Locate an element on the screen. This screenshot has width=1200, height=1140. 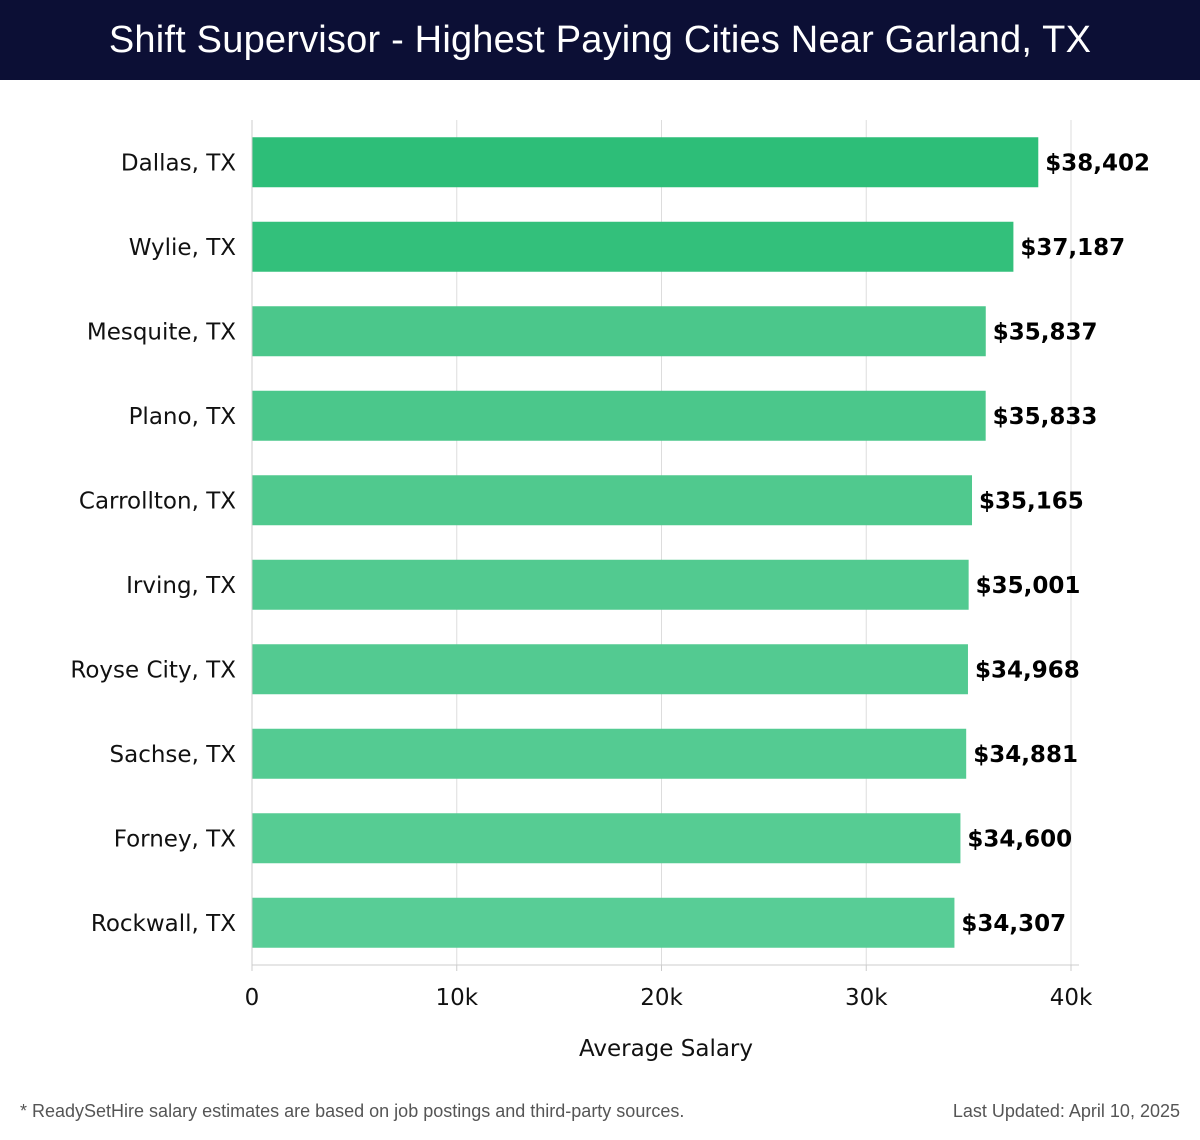
x-tick-label: 30k is located at coordinates (866, 998).